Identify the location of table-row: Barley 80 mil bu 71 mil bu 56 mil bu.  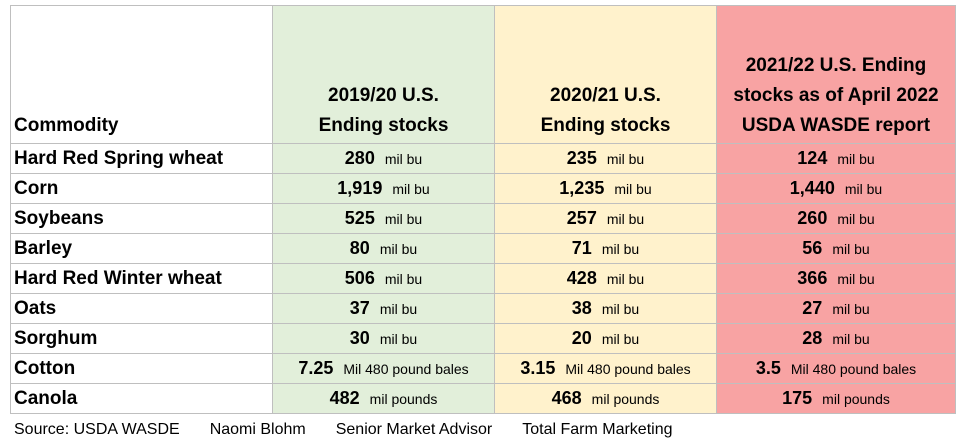
(483, 248).